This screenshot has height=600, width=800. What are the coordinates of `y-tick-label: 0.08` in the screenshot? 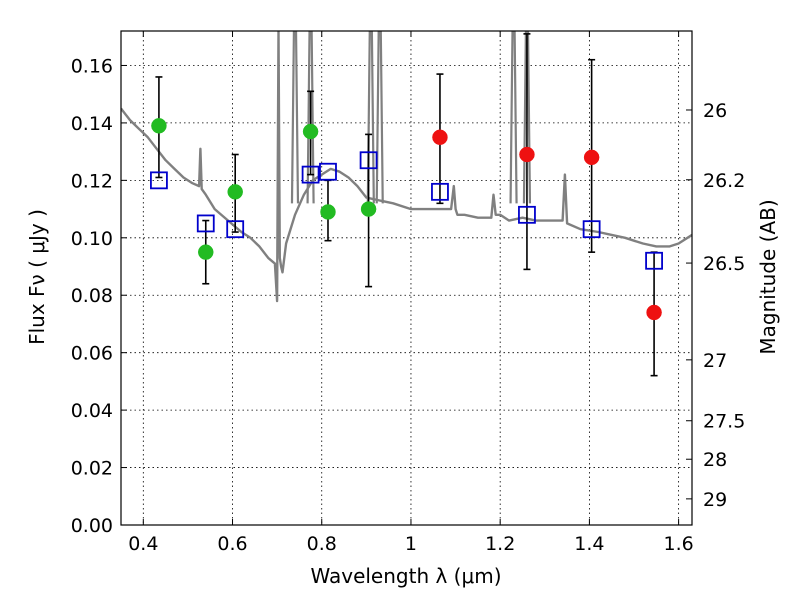 It's located at (92, 296).